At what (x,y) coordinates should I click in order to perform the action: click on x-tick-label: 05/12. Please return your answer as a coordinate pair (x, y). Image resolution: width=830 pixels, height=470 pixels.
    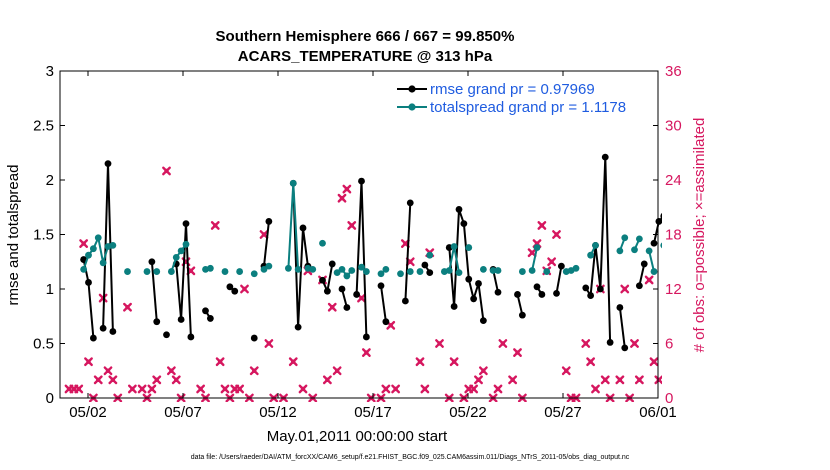
    Looking at the image, I should click on (278, 412).